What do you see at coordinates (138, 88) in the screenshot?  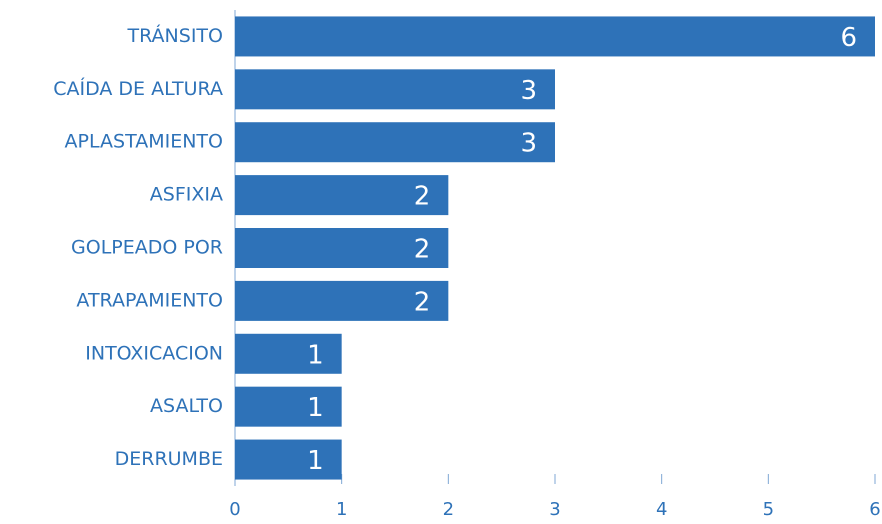 I see `y-tick-label: CAÍDA DE ALTURA` at bounding box center [138, 88].